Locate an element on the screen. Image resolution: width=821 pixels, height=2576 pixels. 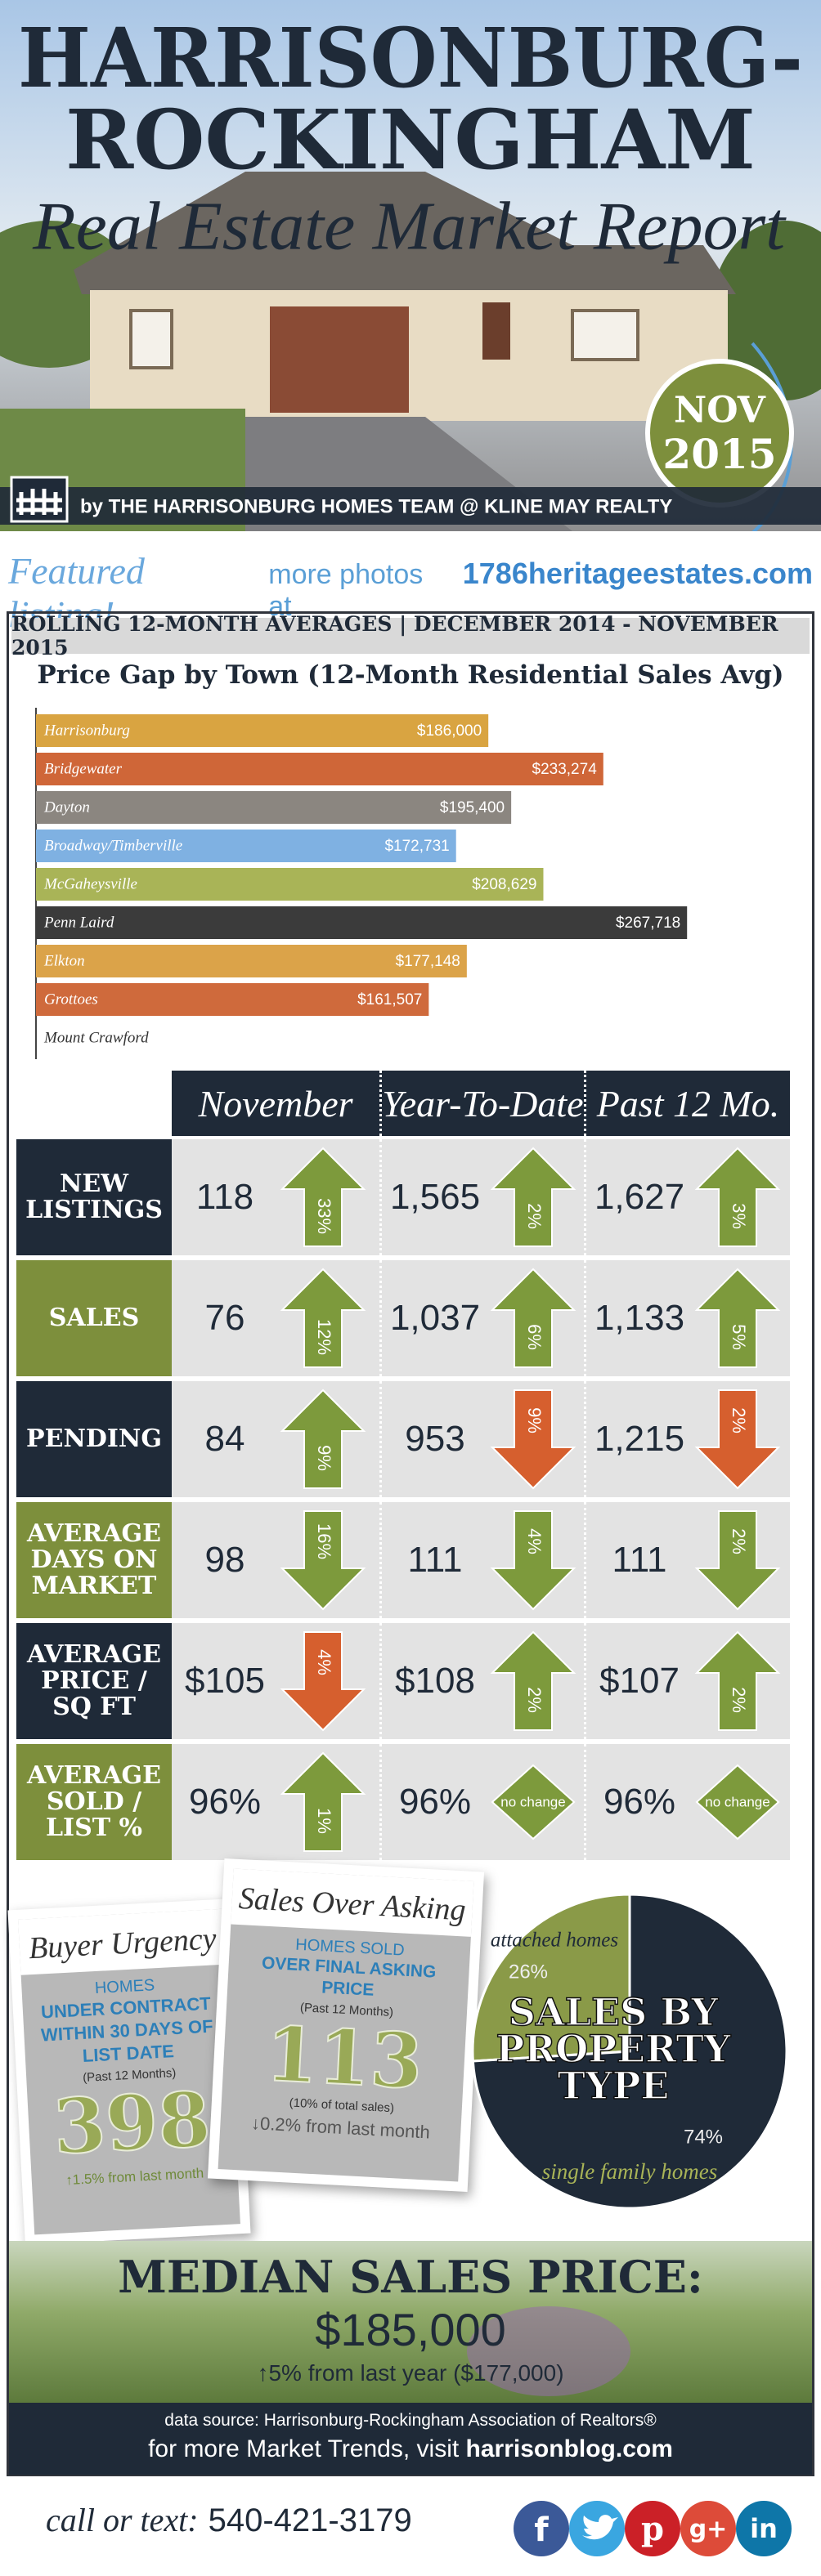
row-label: NEW LISTINGS is located at coordinates (94, 1197).